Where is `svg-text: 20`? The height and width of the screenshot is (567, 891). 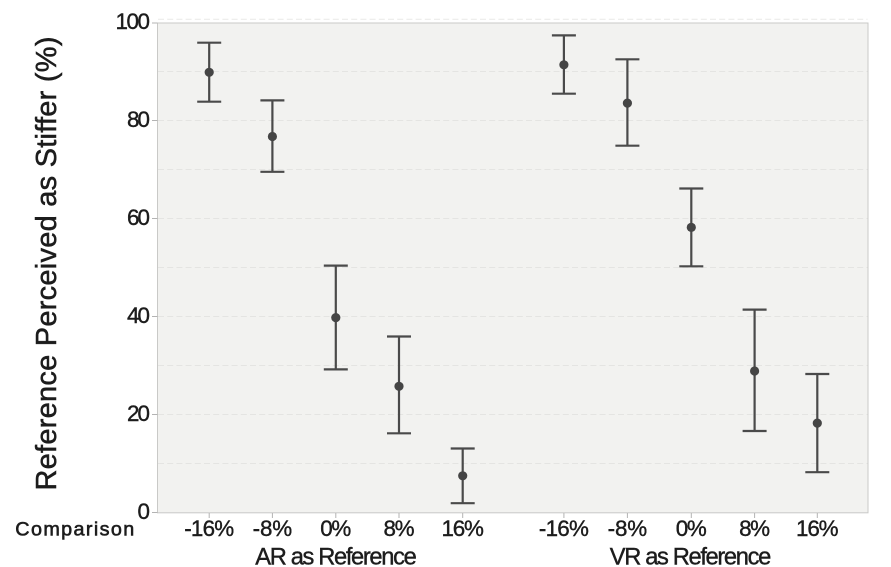 svg-text: 20 is located at coordinates (138, 413).